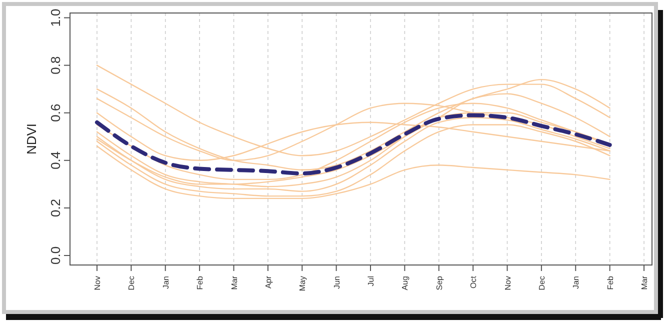 The image size is (671, 326). What do you see at coordinates (55, 113) in the screenshot?
I see `y-tick-label: 0.6` at bounding box center [55, 113].